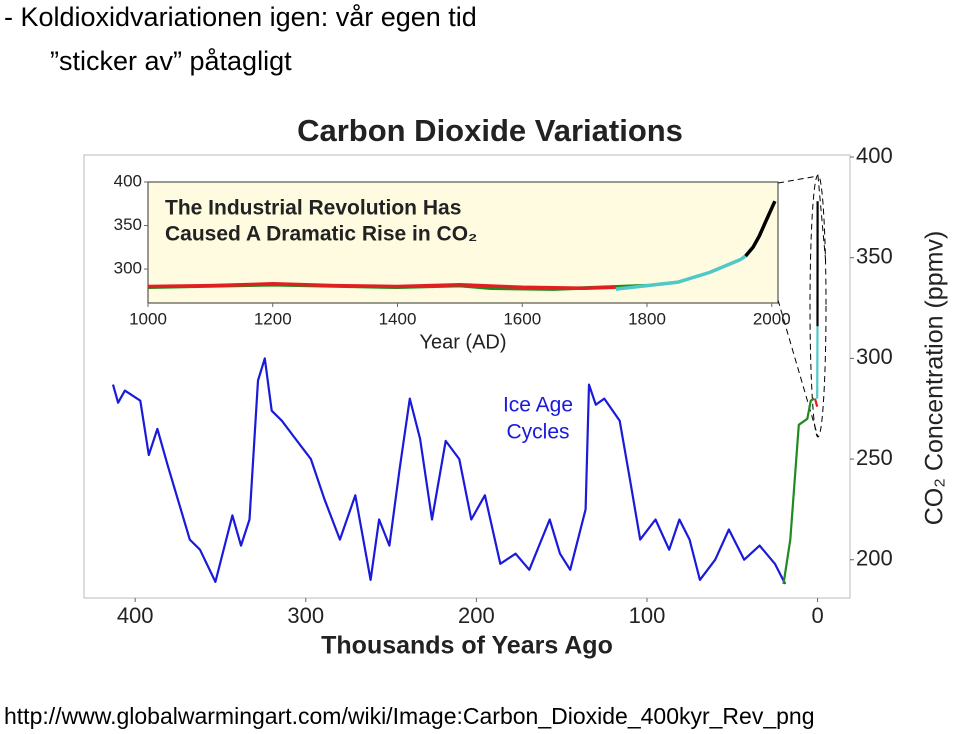  I want to click on annotation: The Industrial Revolution Has, so click(313, 208).